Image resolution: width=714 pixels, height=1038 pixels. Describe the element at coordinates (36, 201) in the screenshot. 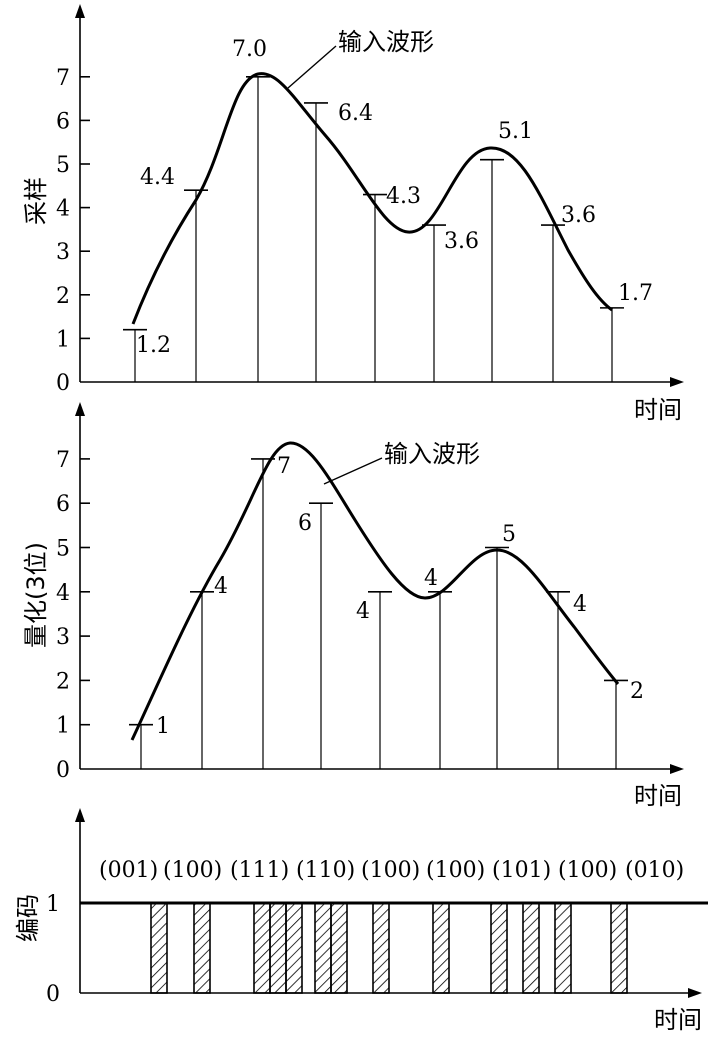

I see `sampling-y-label: 采样` at that location.